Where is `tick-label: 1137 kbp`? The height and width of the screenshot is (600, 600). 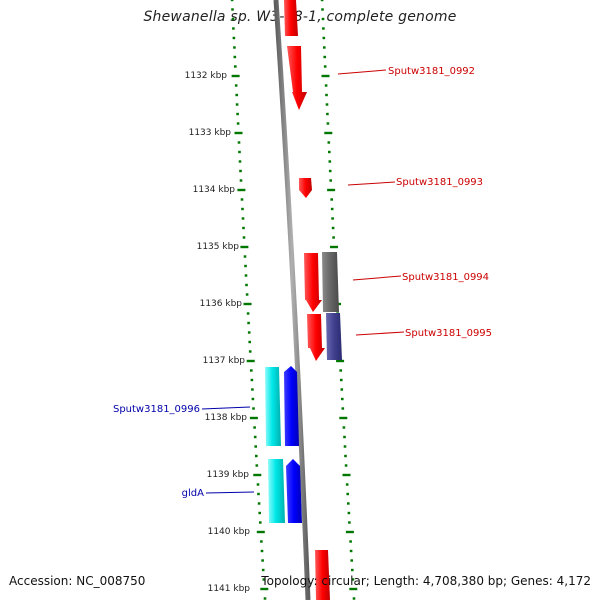
tick-label: 1137 kbp is located at coordinates (224, 361).